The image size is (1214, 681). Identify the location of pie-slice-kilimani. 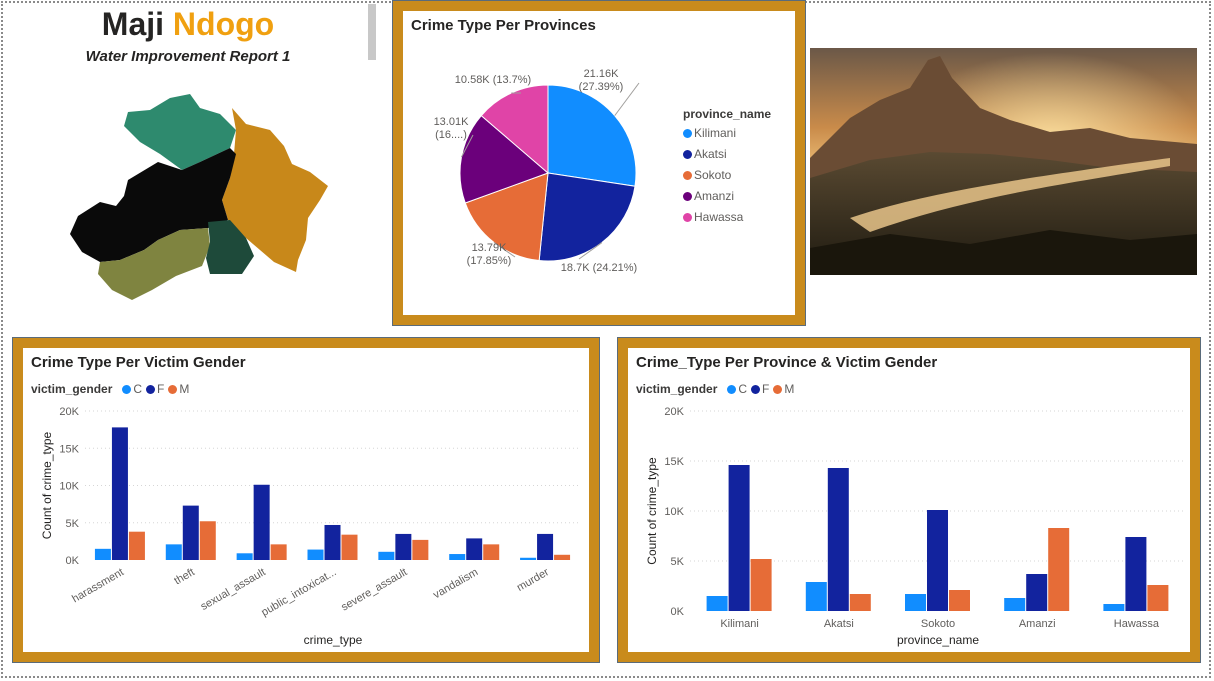
(592, 135).